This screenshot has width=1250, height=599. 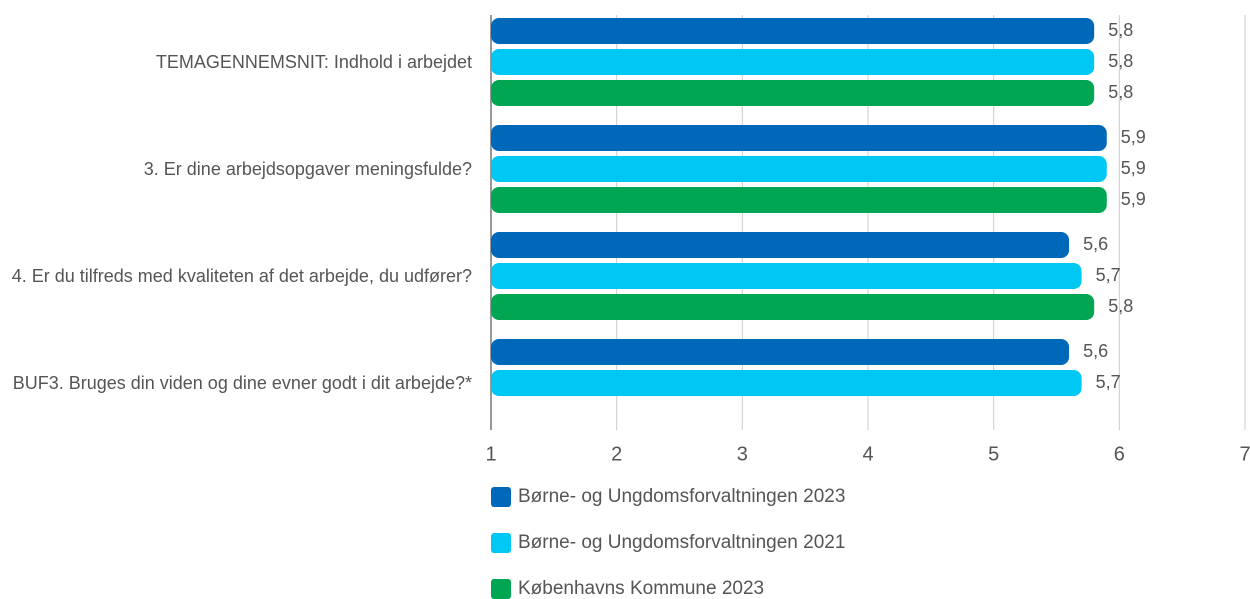 What do you see at coordinates (1119, 454) in the screenshot?
I see `x-tick-label: 6` at bounding box center [1119, 454].